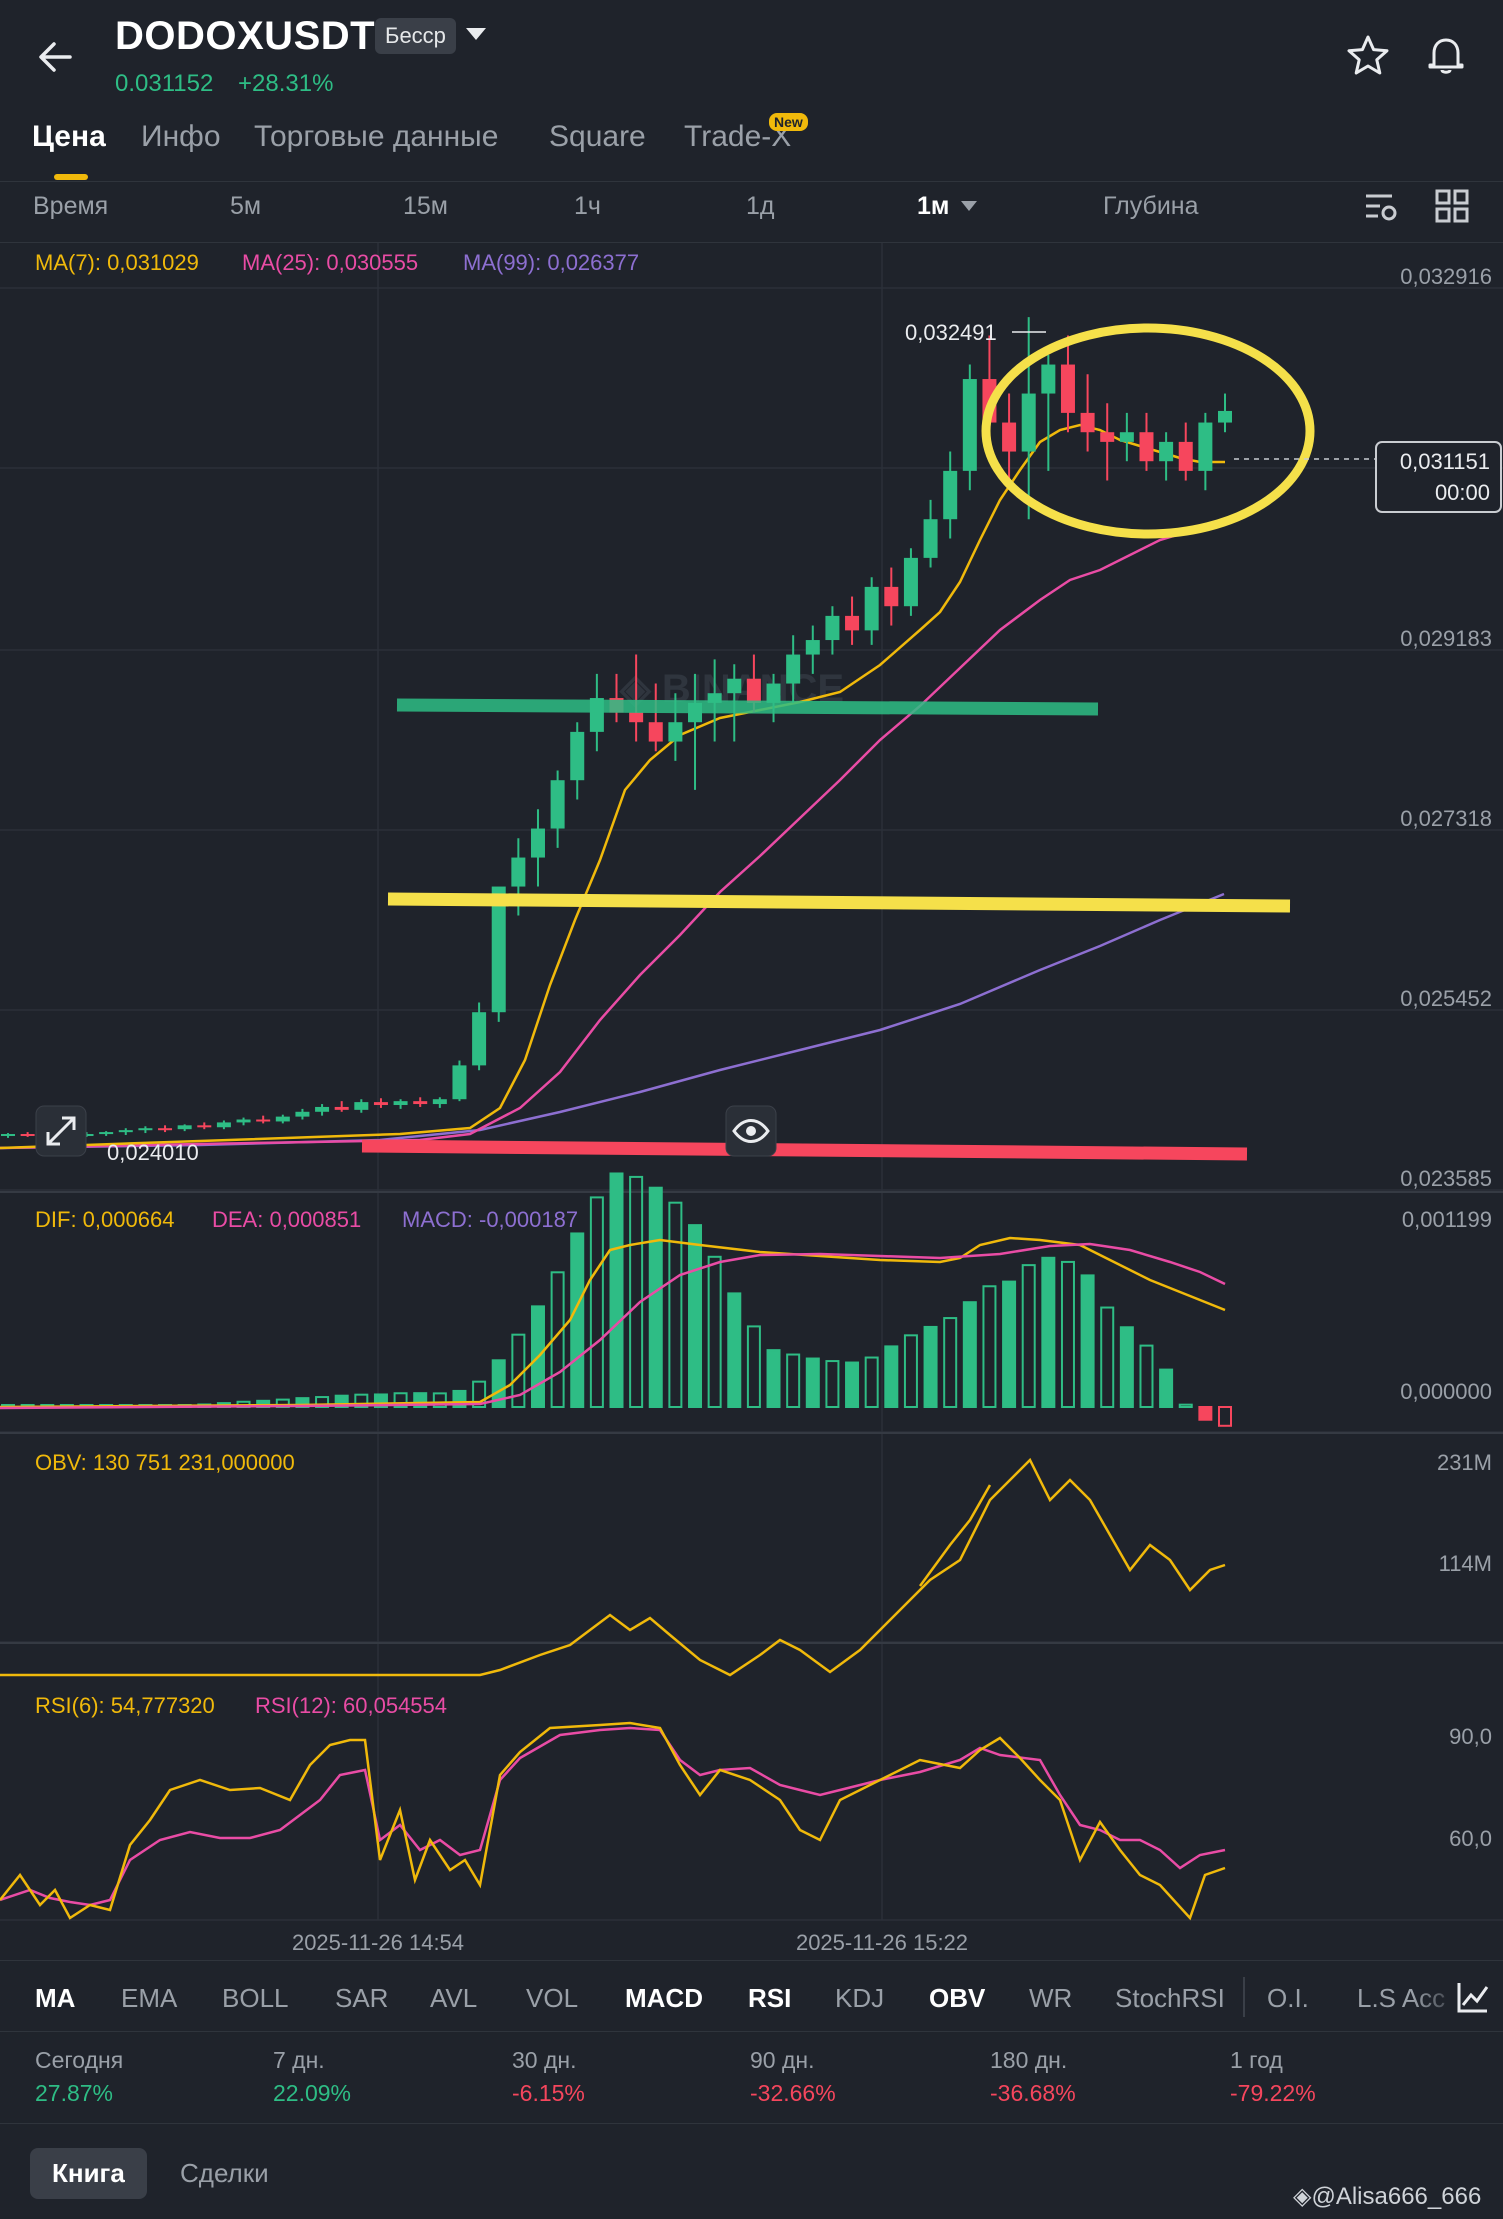  What do you see at coordinates (74, 2093) in the screenshot?
I see `perf-value-today: 27.87%` at bounding box center [74, 2093].